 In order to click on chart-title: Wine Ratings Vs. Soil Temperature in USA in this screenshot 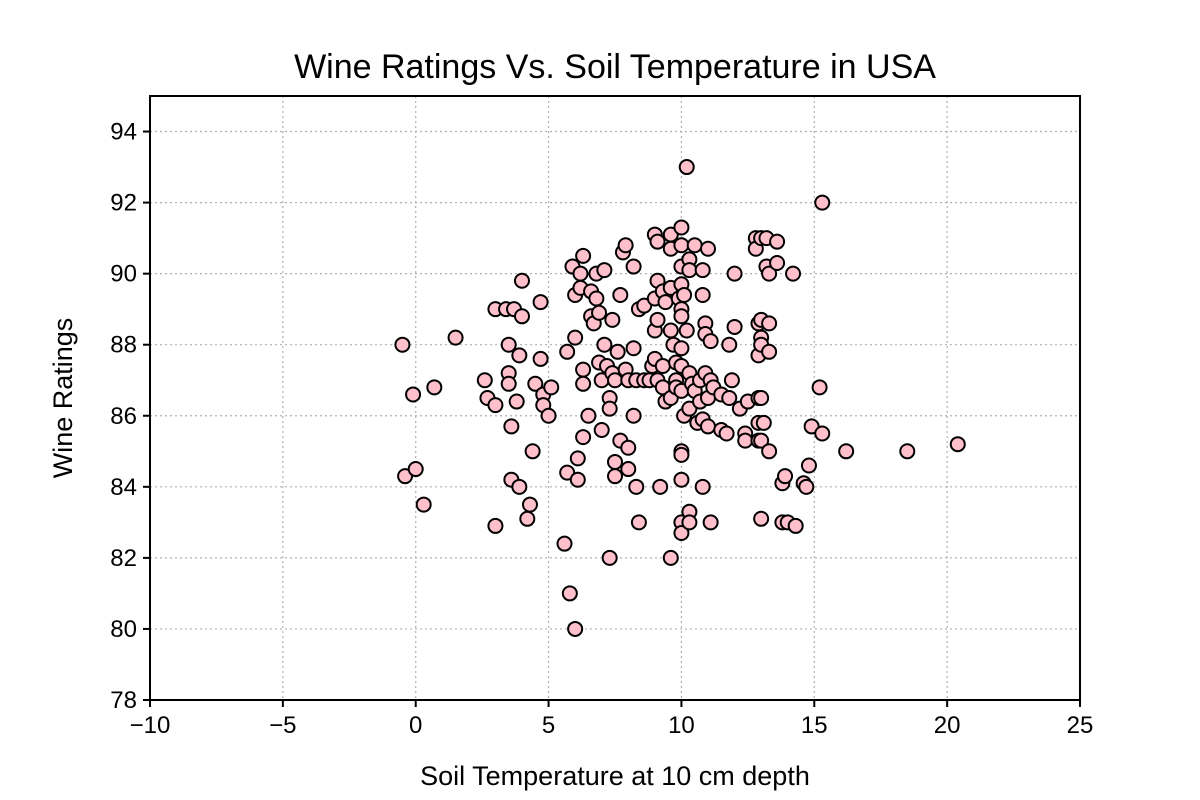, I will do `click(615, 67)`.